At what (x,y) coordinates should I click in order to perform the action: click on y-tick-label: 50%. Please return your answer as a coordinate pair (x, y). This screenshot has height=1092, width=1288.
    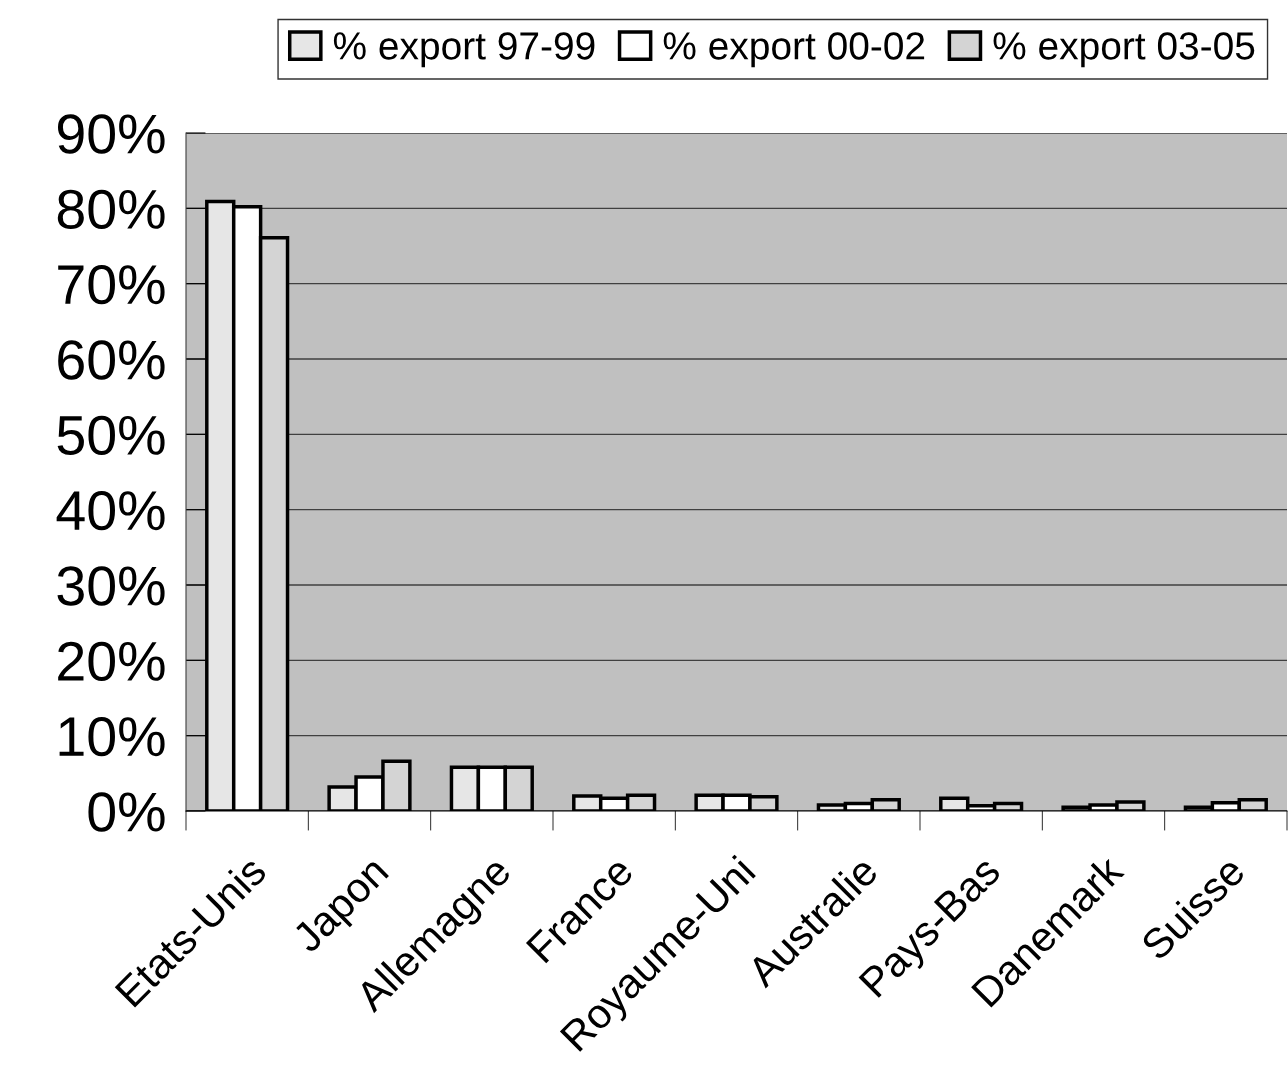
    Looking at the image, I should click on (111, 435).